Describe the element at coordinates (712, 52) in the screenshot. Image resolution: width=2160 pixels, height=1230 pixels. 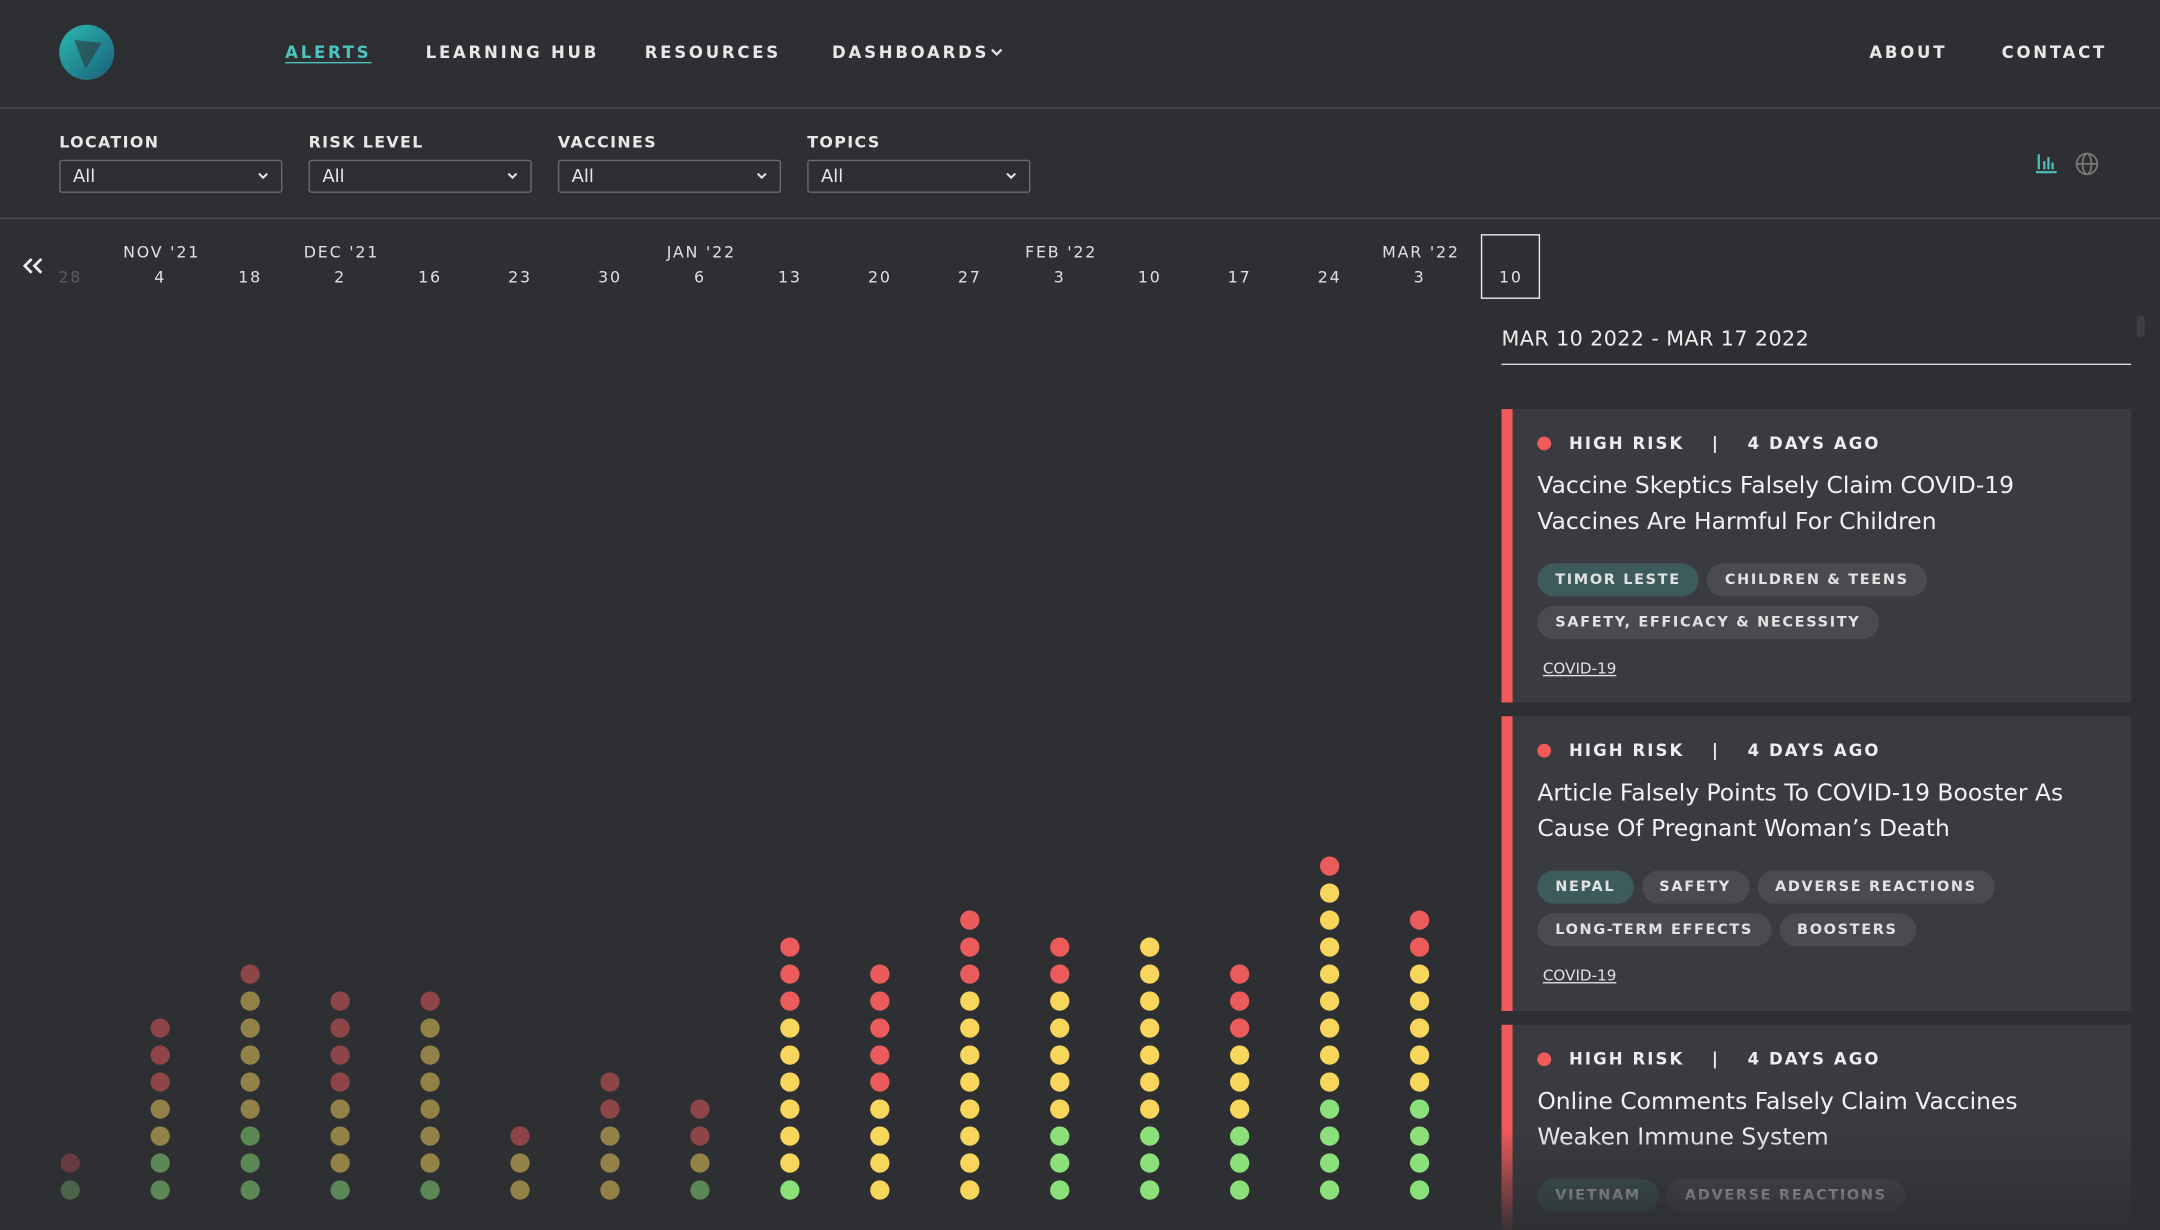
I see `nav-link: RESOURCES` at that location.